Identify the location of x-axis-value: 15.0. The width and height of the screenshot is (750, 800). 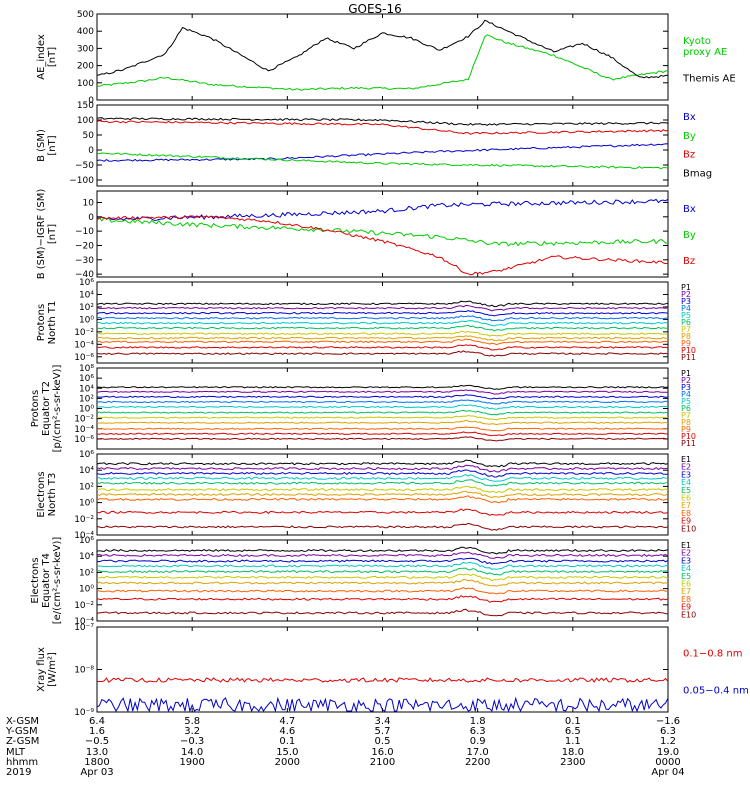
(287, 752).